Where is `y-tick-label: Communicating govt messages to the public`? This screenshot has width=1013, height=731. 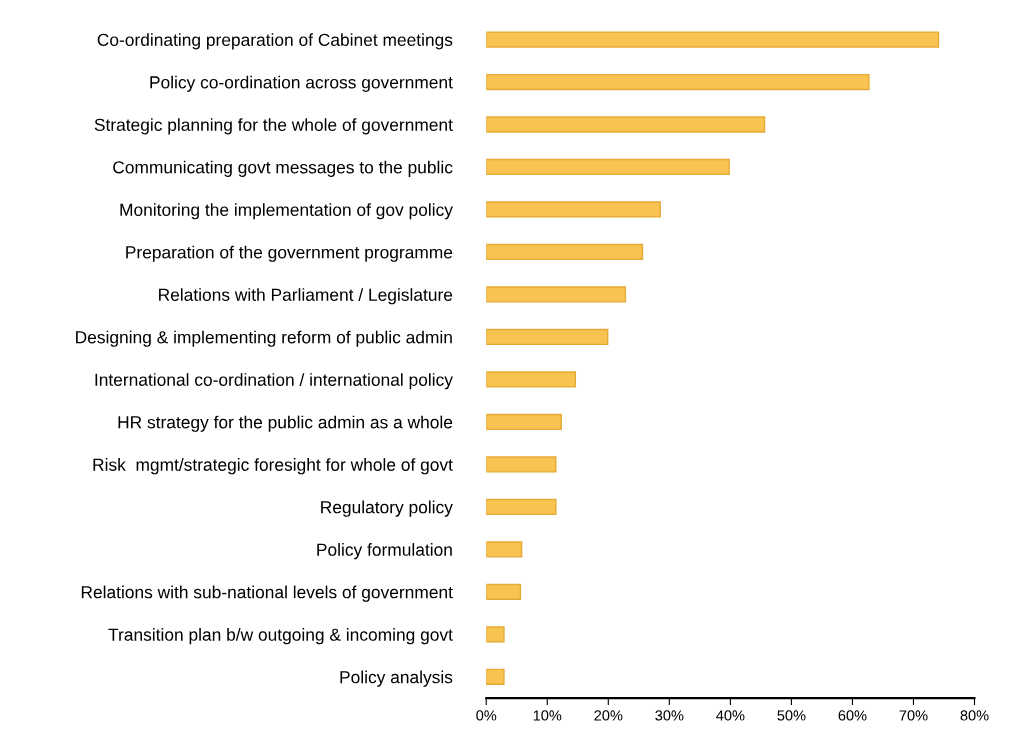 y-tick-label: Communicating govt messages to the public is located at coordinates (283, 168).